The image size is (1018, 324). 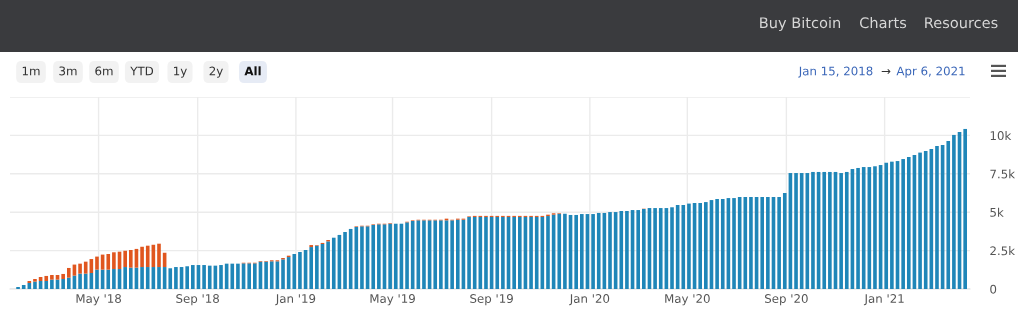 What do you see at coordinates (104, 71) in the screenshot?
I see `text: 6m` at bounding box center [104, 71].